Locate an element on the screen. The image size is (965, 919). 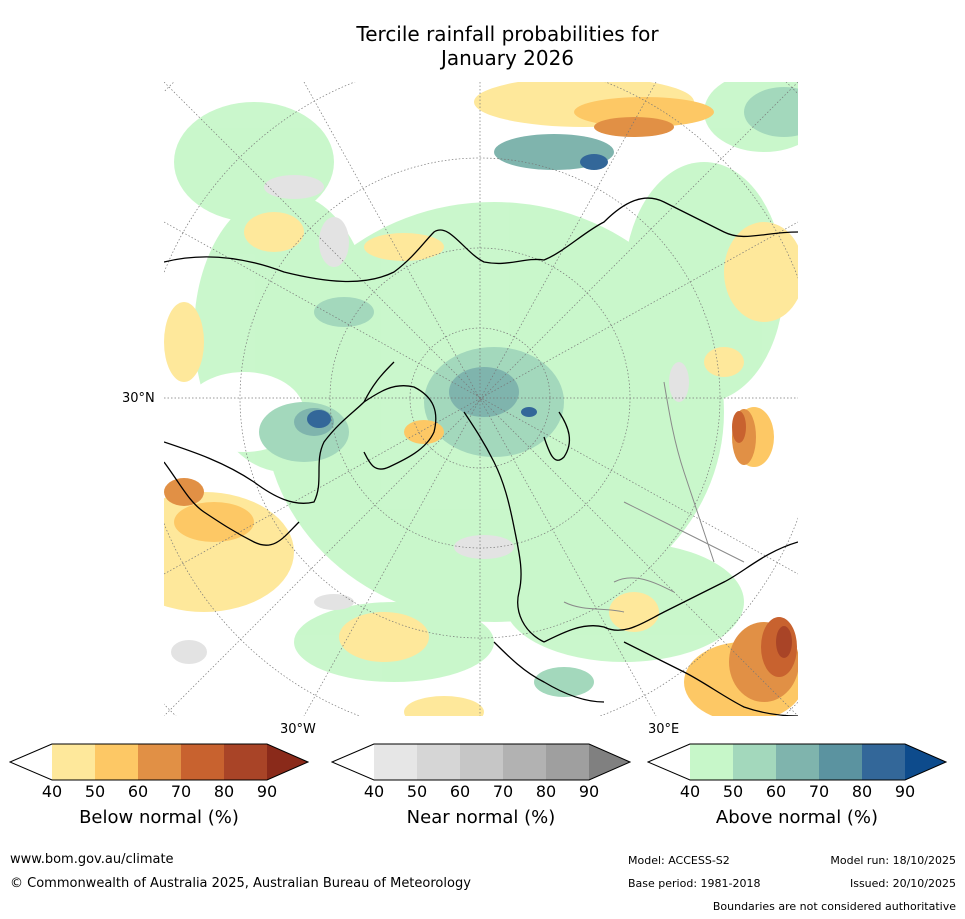
base-period-text: Base period: 1981-2018 is located at coordinates (694, 883).